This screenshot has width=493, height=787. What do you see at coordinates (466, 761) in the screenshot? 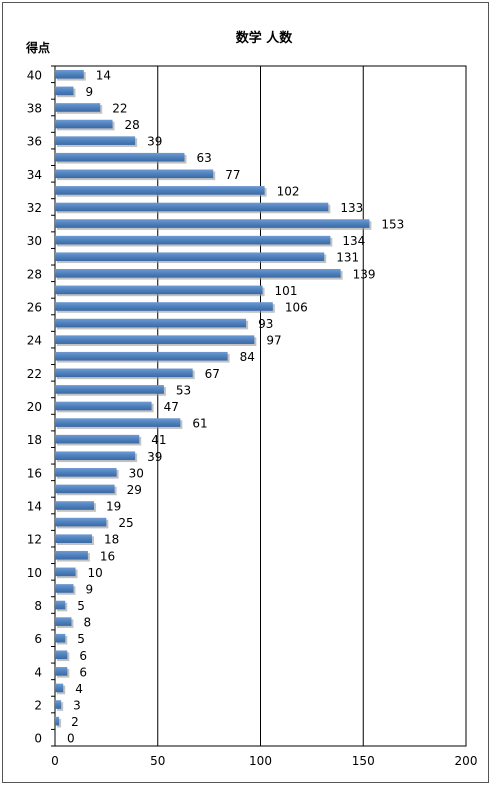
I see `x-tick-label: 200` at bounding box center [466, 761].